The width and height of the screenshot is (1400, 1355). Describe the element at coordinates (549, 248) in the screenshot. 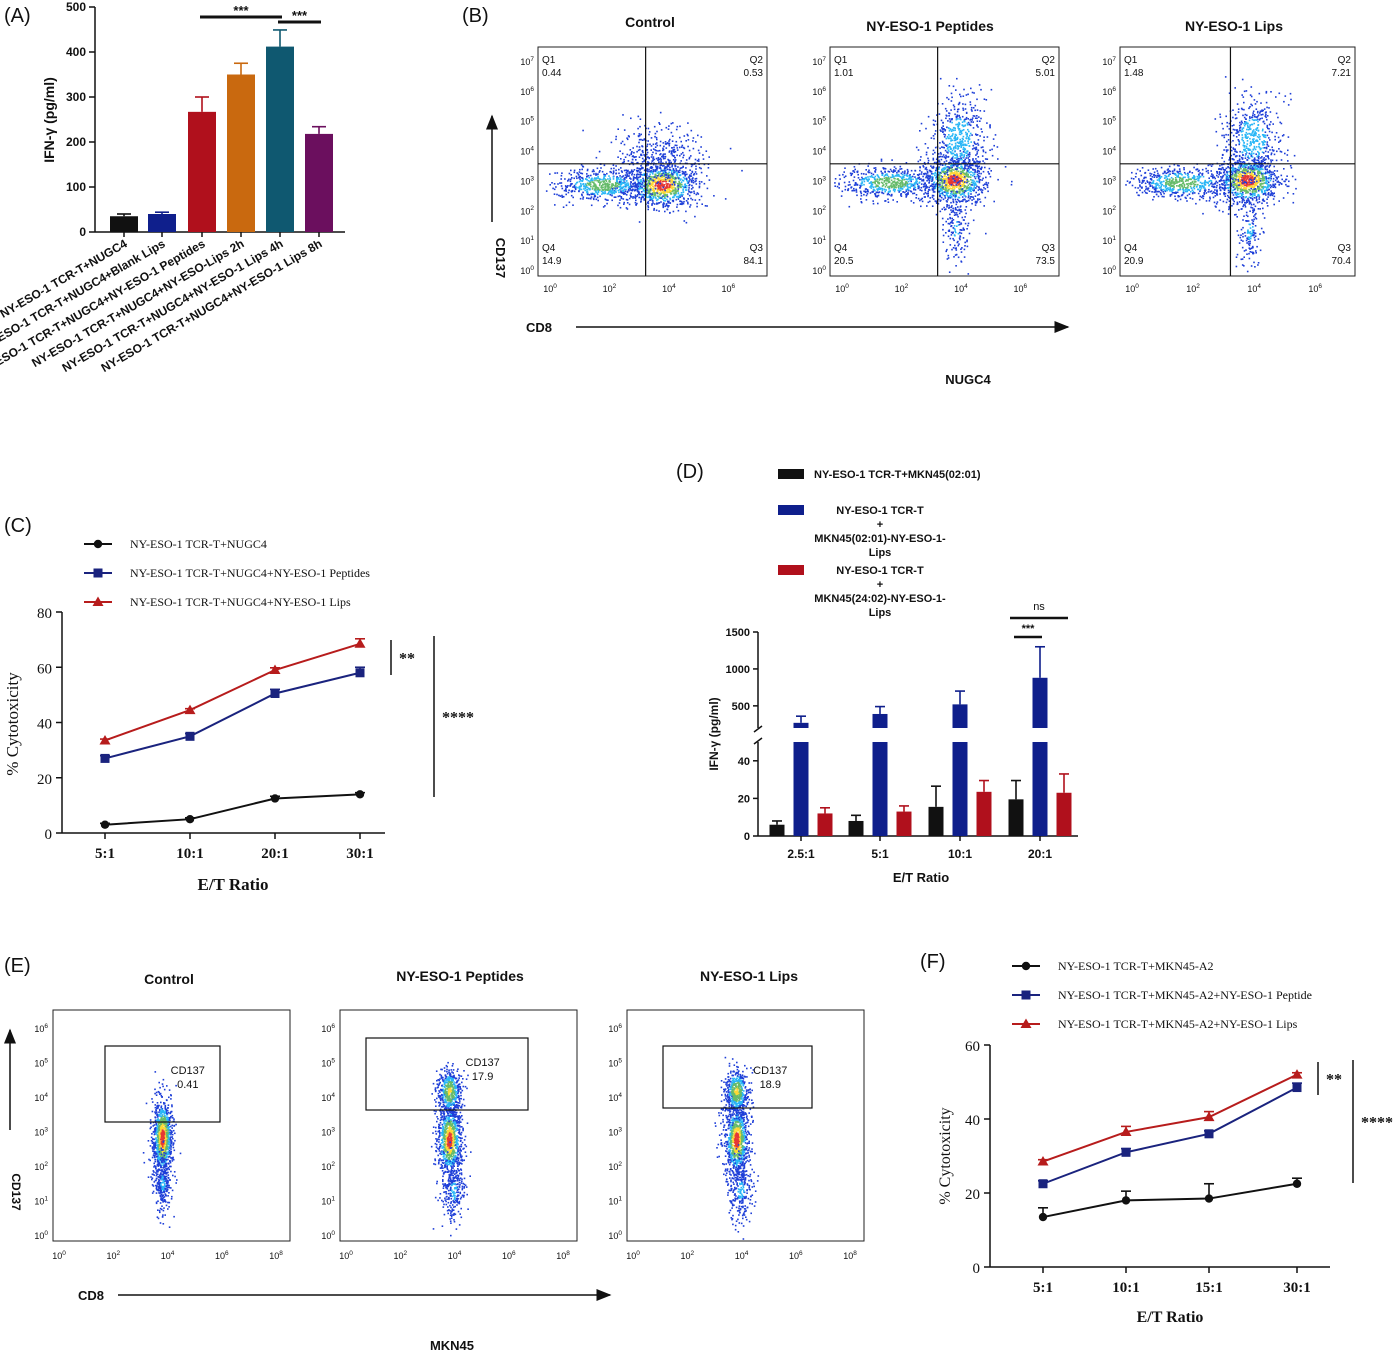

I see `quadrant-label: Q4` at that location.